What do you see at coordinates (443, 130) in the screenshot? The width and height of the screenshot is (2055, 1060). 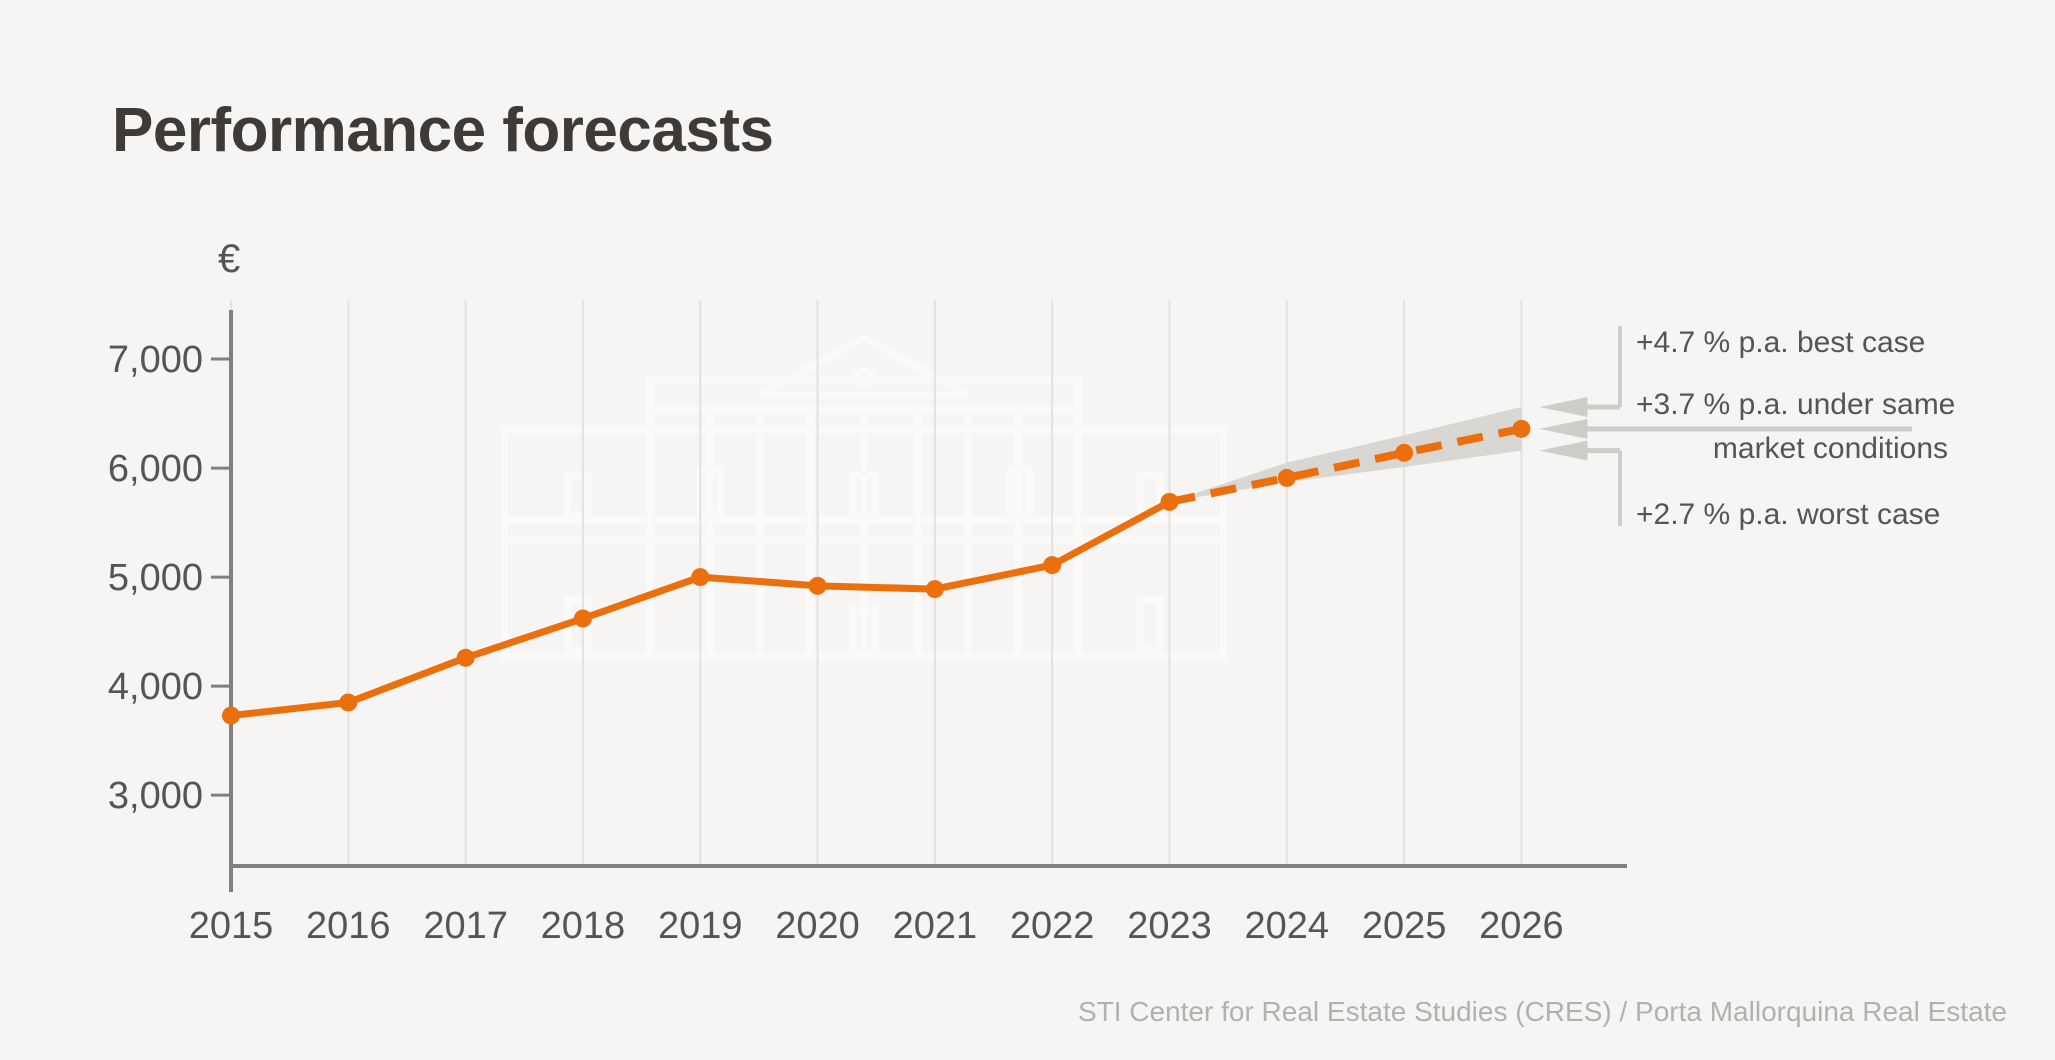 I see `chart-title: Performance forecasts` at bounding box center [443, 130].